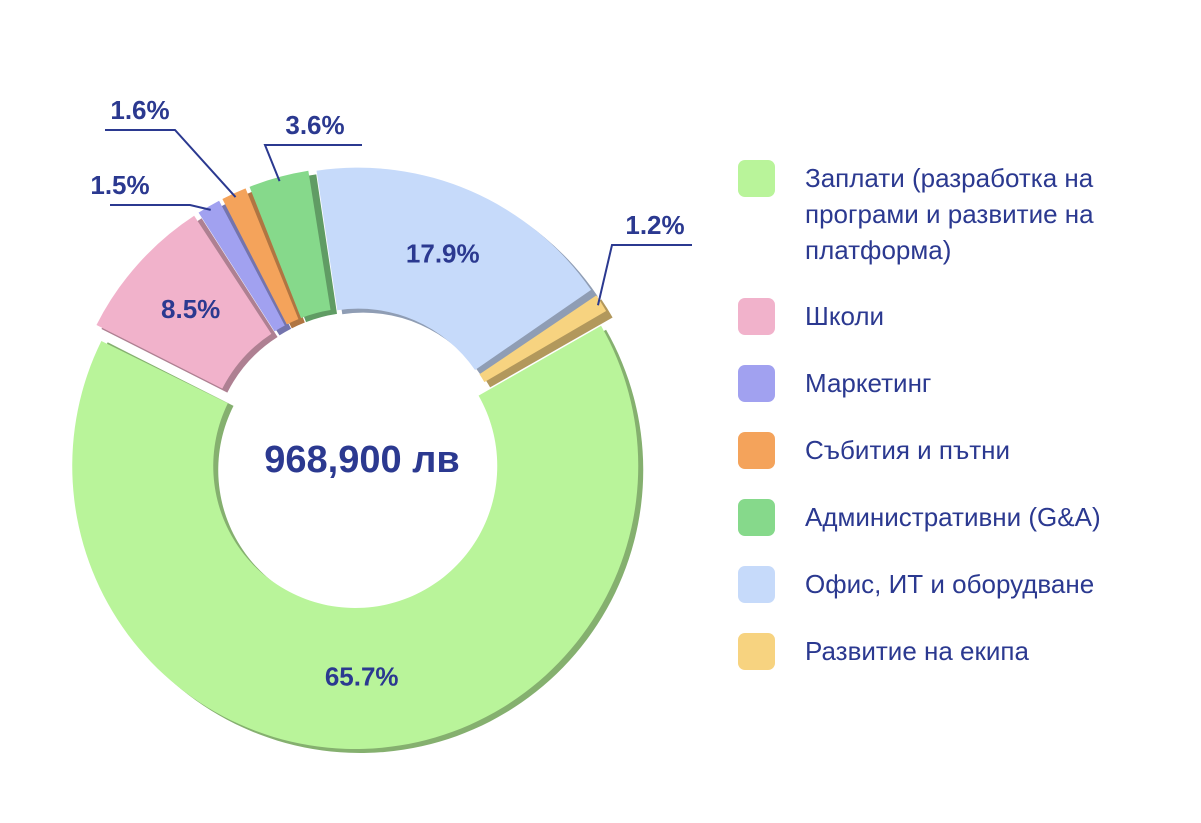 This screenshot has width=1201, height=823. Describe the element at coordinates (950, 584) in the screenshot. I see `legend-label: Офис, ИТ и оборудване` at that location.